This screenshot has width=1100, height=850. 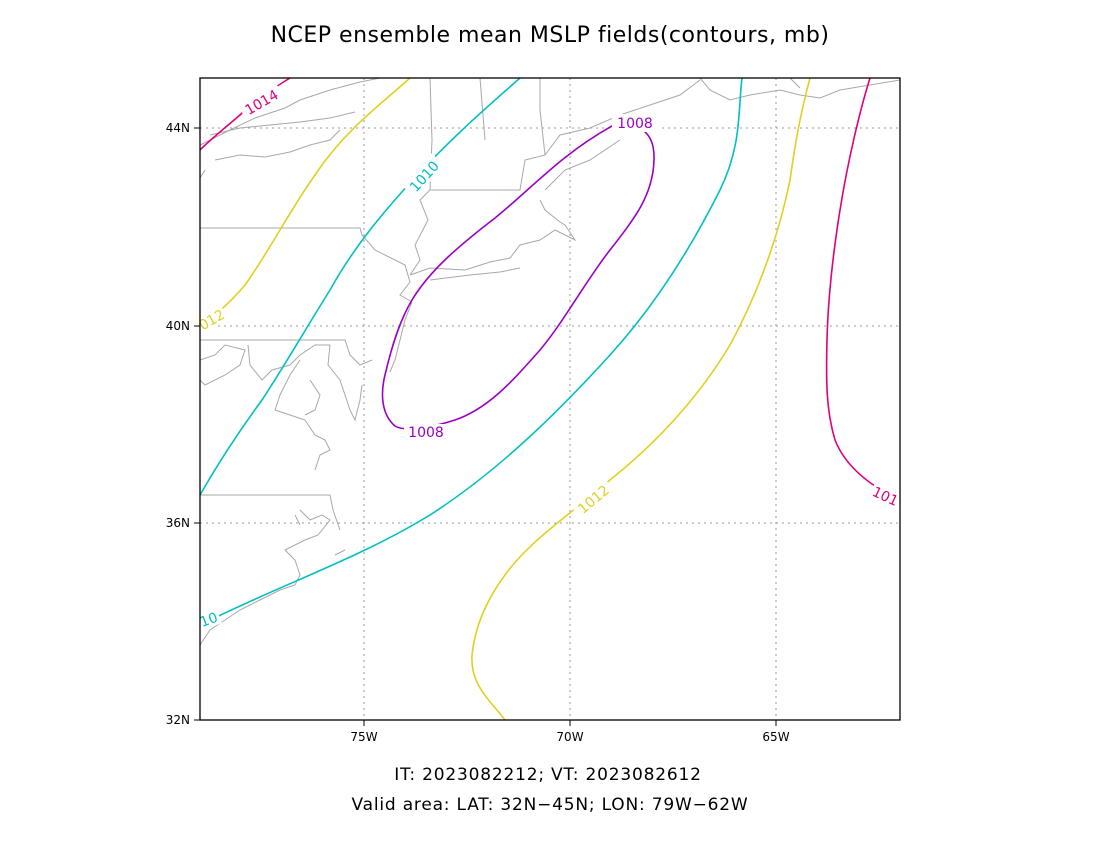 What do you see at coordinates (426, 433) in the screenshot?
I see `label-1008-bottom: 1008` at bounding box center [426, 433].